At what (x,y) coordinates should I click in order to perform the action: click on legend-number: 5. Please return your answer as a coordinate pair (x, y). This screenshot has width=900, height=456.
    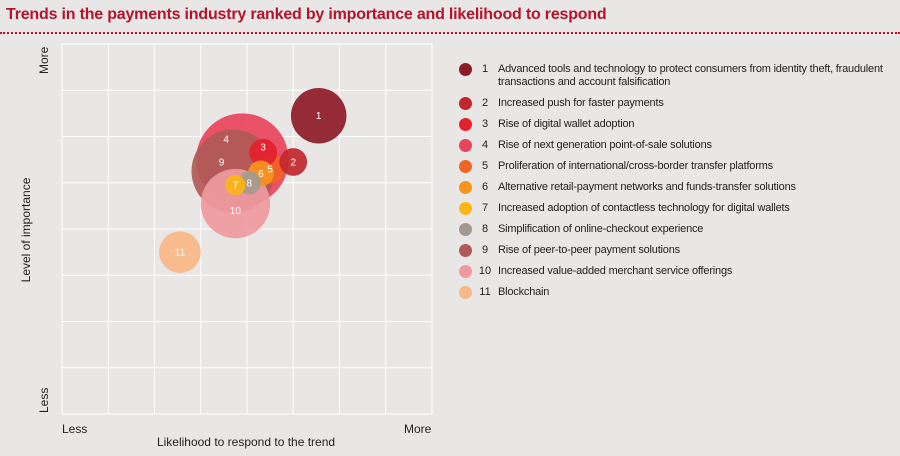
    Looking at the image, I should click on (485, 166).